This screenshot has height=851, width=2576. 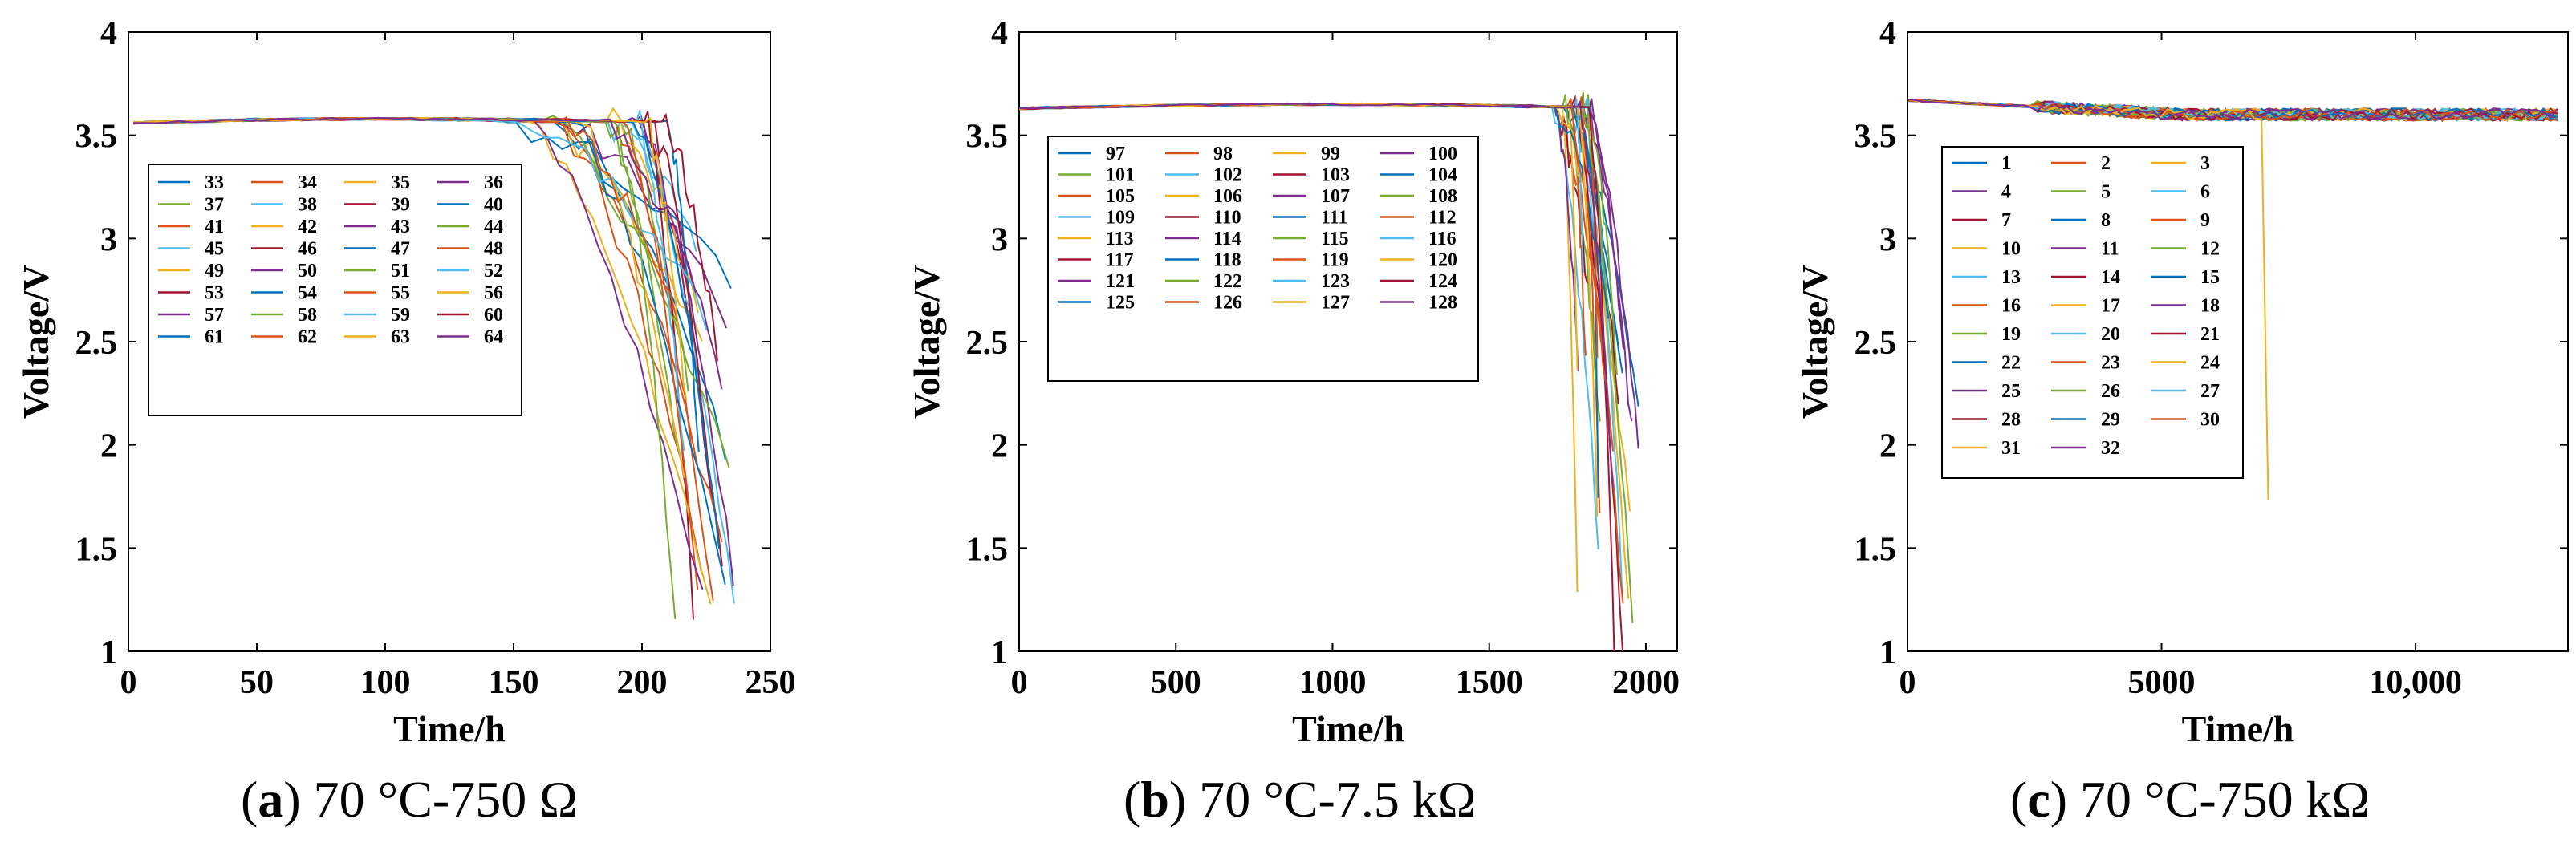 I want to click on legend-label: 34, so click(x=308, y=182).